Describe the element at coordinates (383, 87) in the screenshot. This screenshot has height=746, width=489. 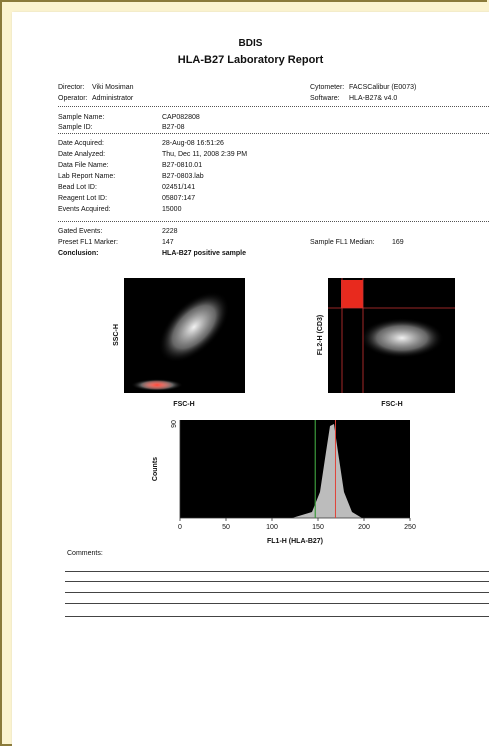
I see `field-value: FACSCalibur (E0073)` at that location.